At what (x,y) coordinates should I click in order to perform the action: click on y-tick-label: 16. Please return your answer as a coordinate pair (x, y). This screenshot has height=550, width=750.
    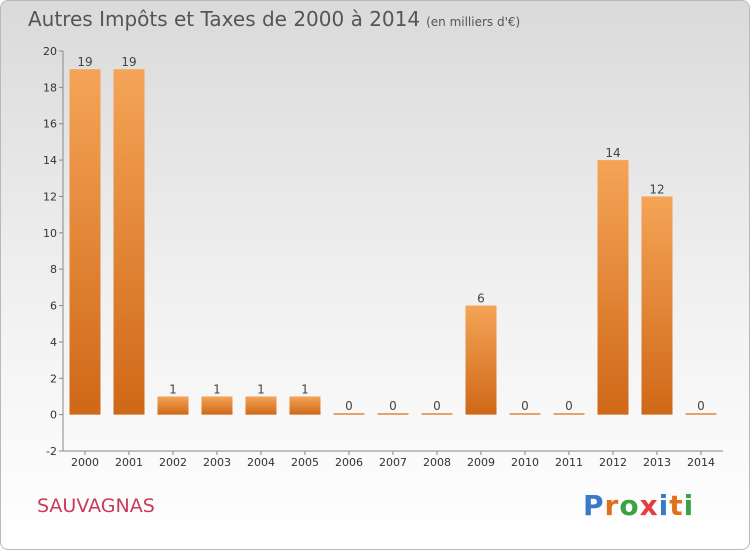
    Looking at the image, I should click on (50, 124).